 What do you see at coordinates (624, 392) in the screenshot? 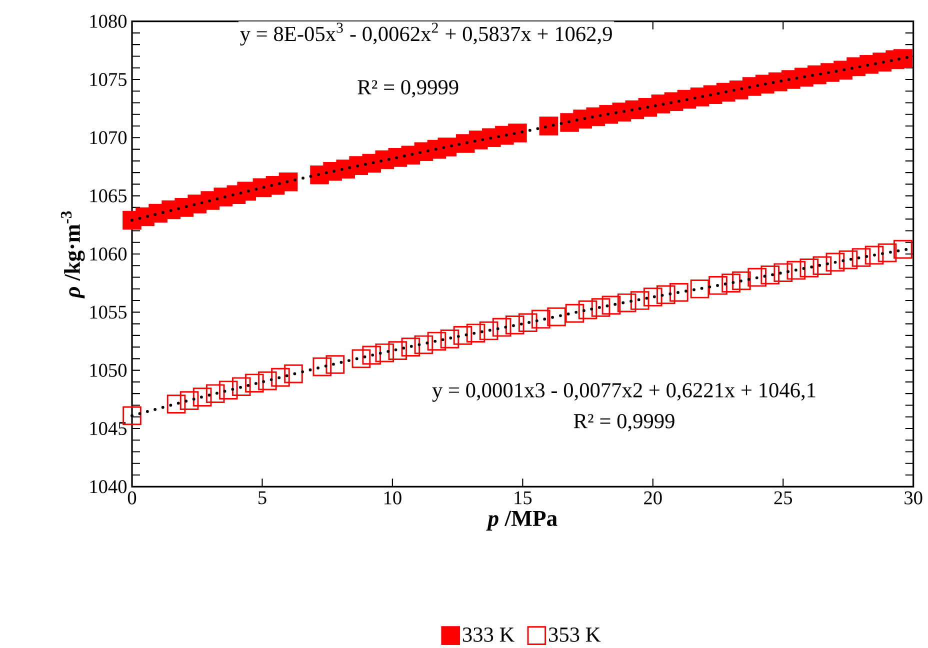
I see `annotation: y = 0,0001x3 - 0,0077x2 + 0,6221x + 1046,1` at bounding box center [624, 392].